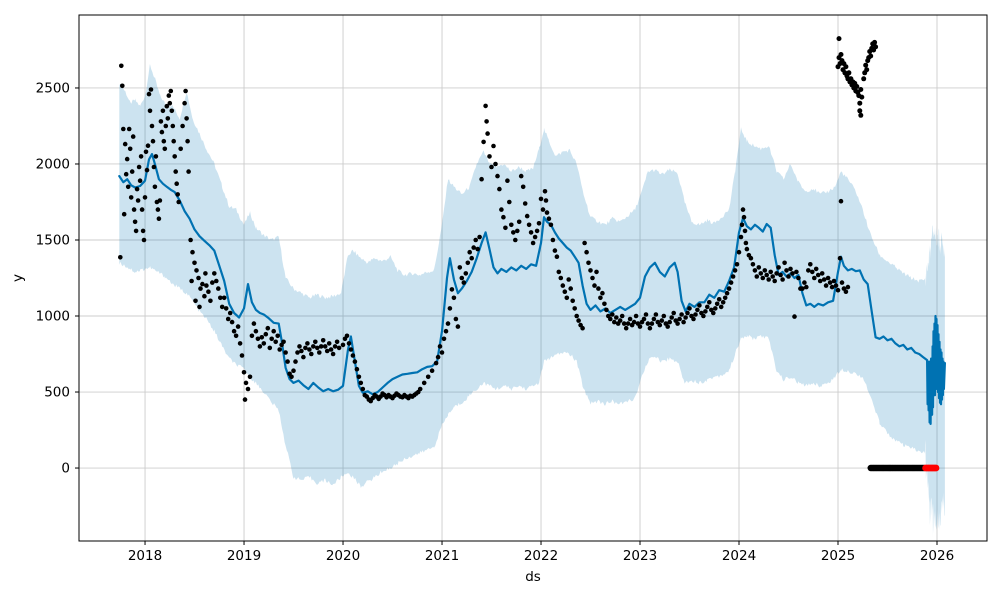  Describe the element at coordinates (53, 317) in the screenshot. I see `y-tick-label: 1000` at that location.